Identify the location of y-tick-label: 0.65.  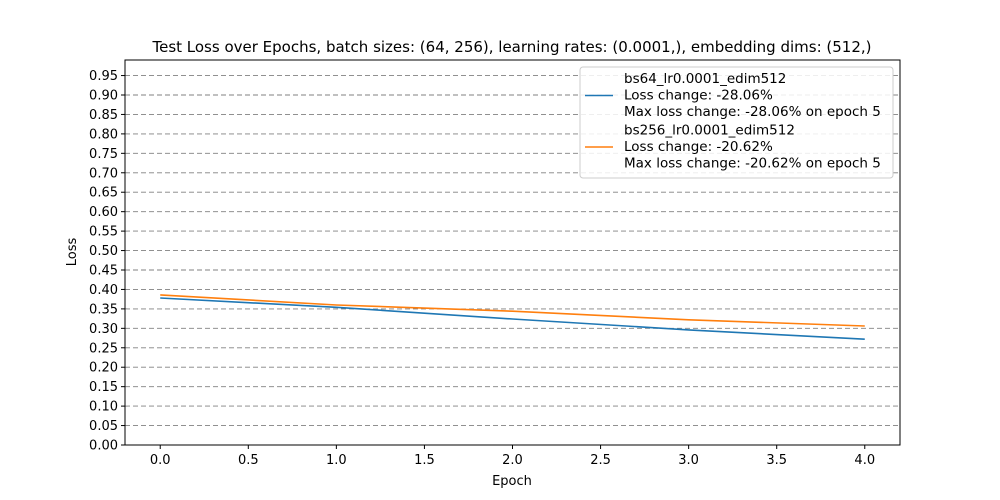
(103, 193).